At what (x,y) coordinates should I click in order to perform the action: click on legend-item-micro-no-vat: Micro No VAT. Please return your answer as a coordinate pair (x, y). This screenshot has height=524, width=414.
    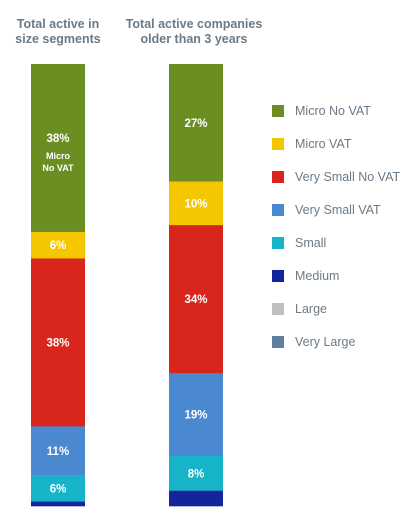
    Looking at the image, I should click on (336, 110).